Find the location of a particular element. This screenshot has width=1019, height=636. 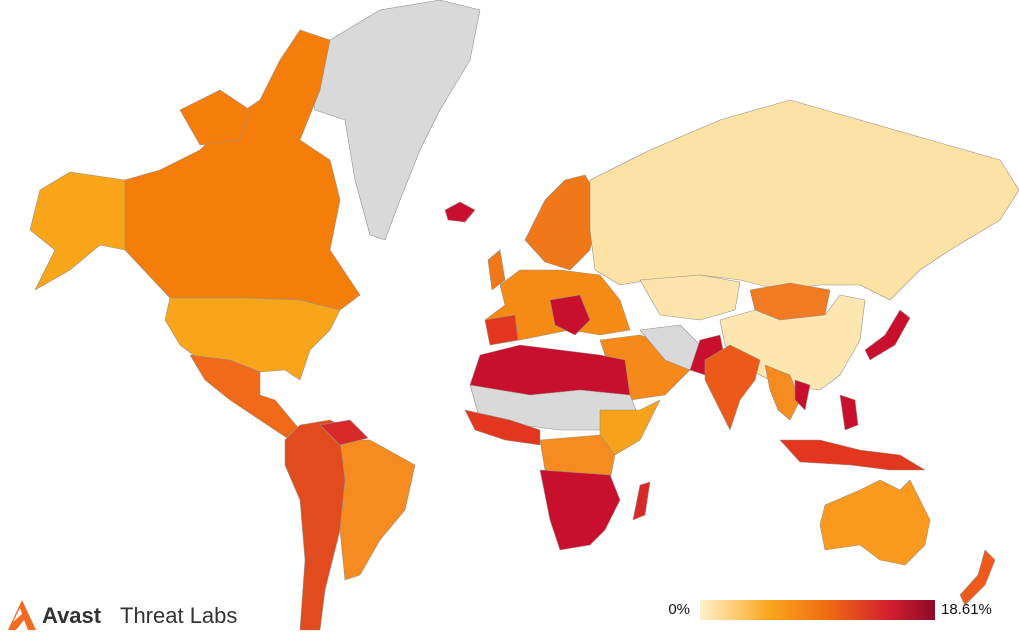

brazil is located at coordinates (377, 510).